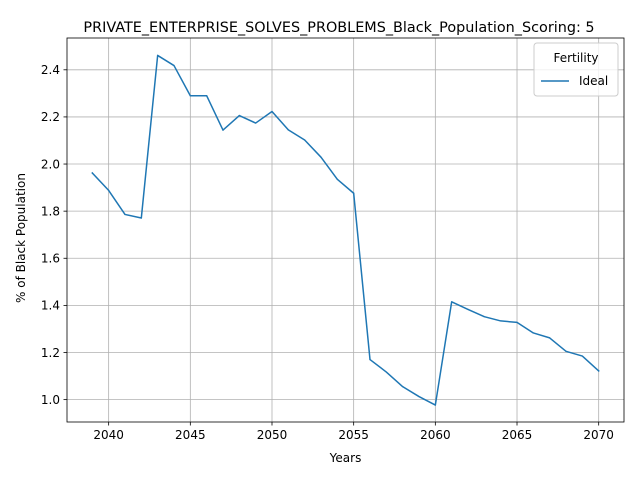  Describe the element at coordinates (50, 164) in the screenshot. I see `y-tick-label: 2.0` at that location.